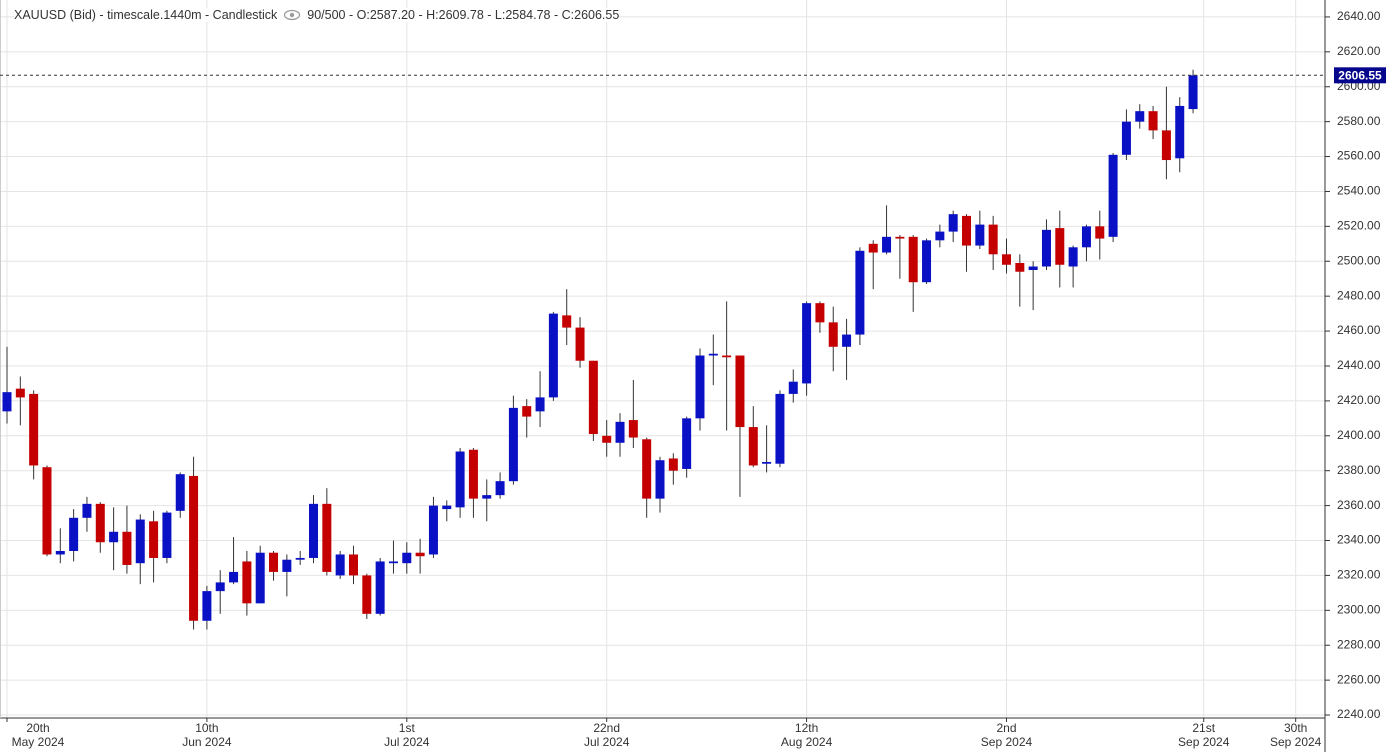 The height and width of the screenshot is (752, 1391). I want to click on x-tick-label: 22nd Jul 2024, so click(607, 735).